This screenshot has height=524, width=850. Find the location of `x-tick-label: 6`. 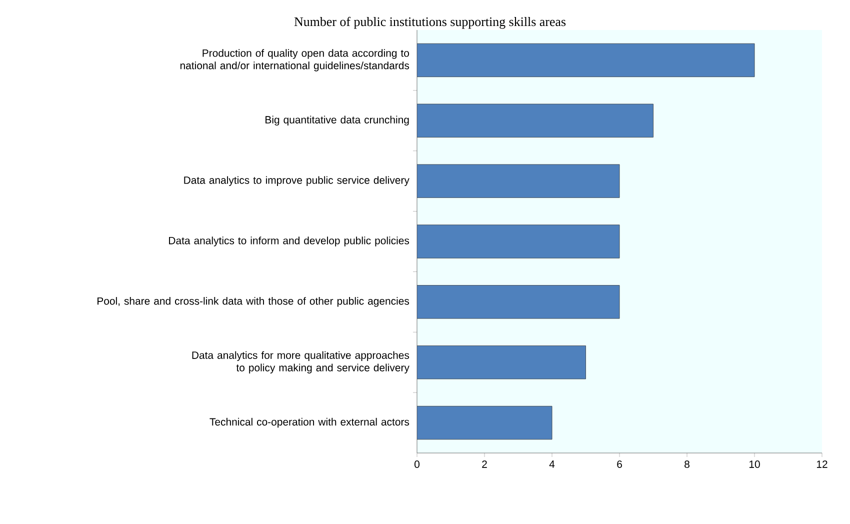

x-tick-label: 6 is located at coordinates (619, 464).